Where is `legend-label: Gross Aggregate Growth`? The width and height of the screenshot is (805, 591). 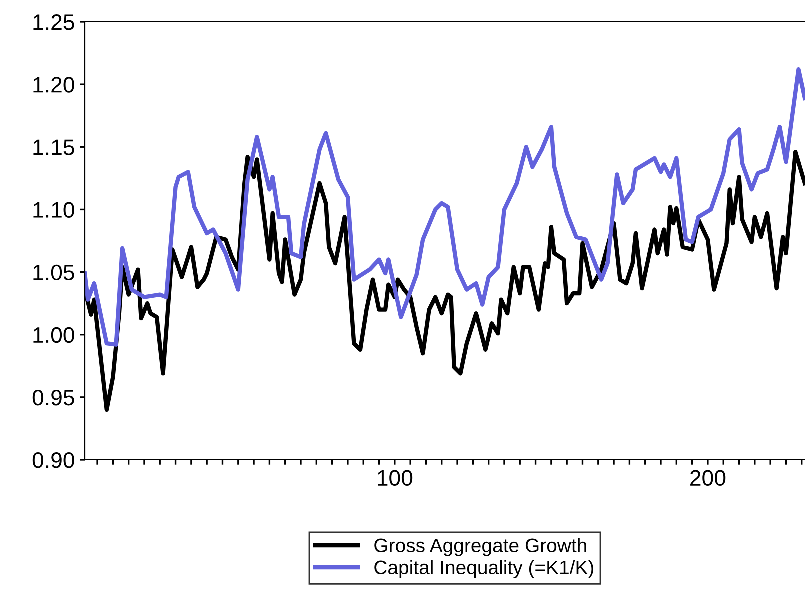 legend-label: Gross Aggregate Growth is located at coordinates (480, 547).